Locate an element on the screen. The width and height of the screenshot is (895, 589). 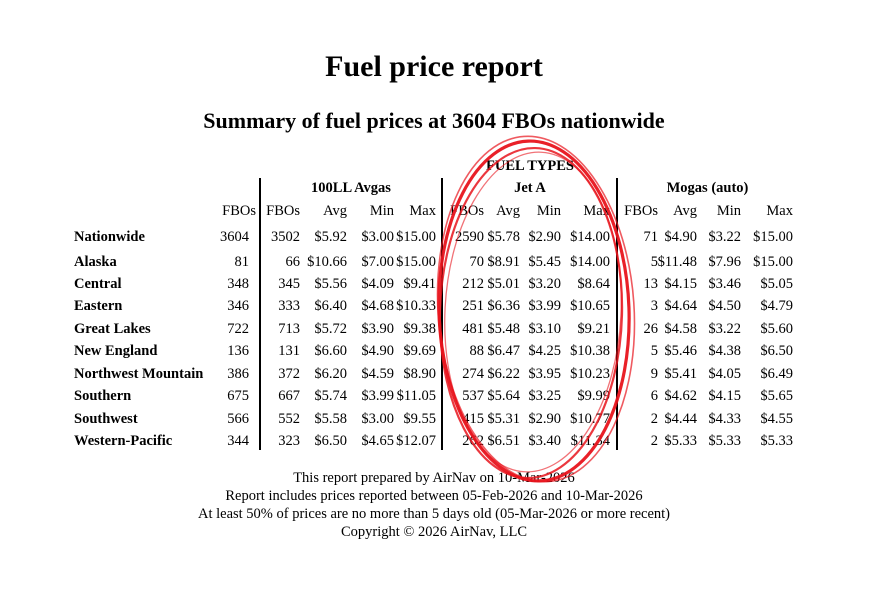
mogas-avg-cell: $4.15 is located at coordinates (680, 284).